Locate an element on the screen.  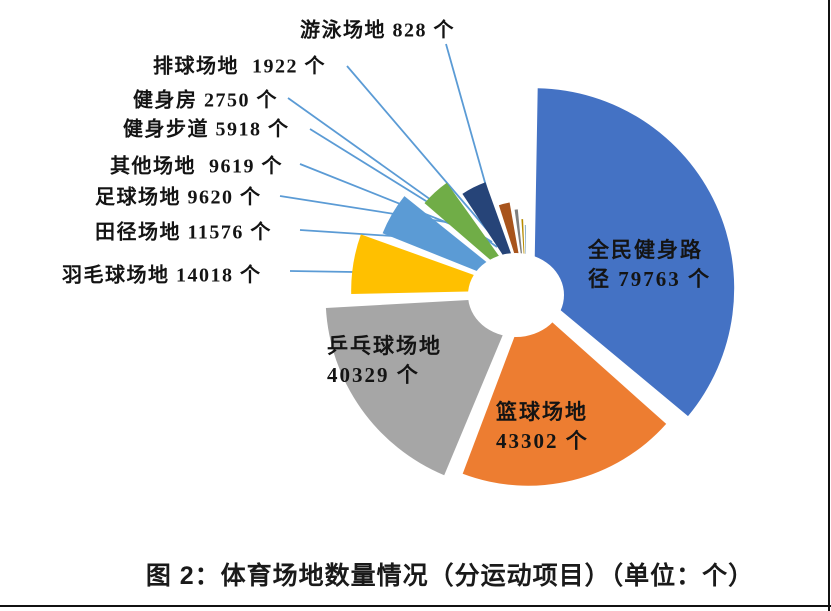
slice-callout-label: 健身房 2750 个 is located at coordinates (205, 100).